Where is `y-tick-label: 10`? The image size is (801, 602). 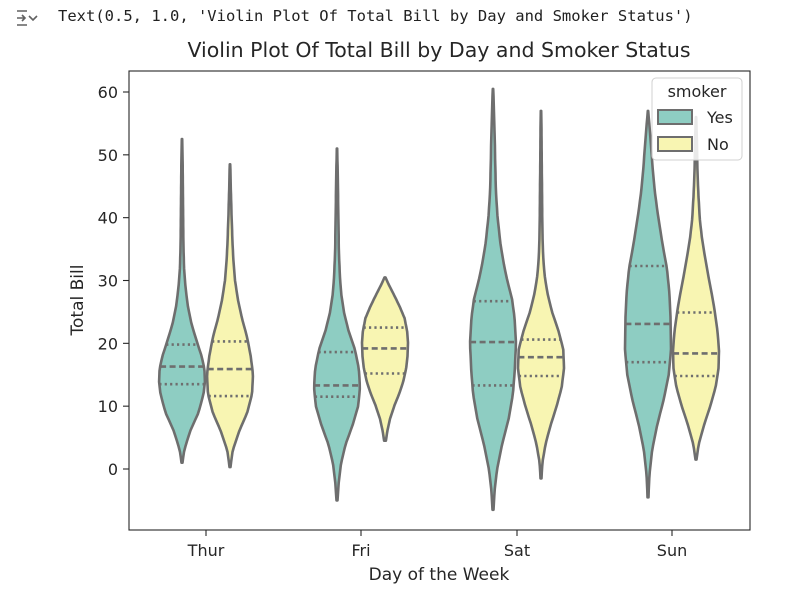
y-tick-label: 10 is located at coordinates (108, 406).